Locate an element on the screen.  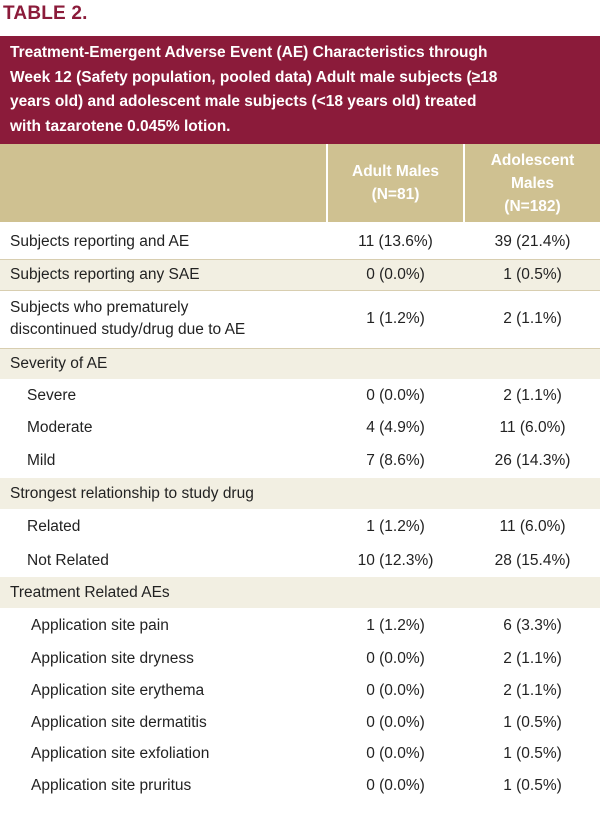
row-label: Application site erythema is located at coordinates (117, 690).